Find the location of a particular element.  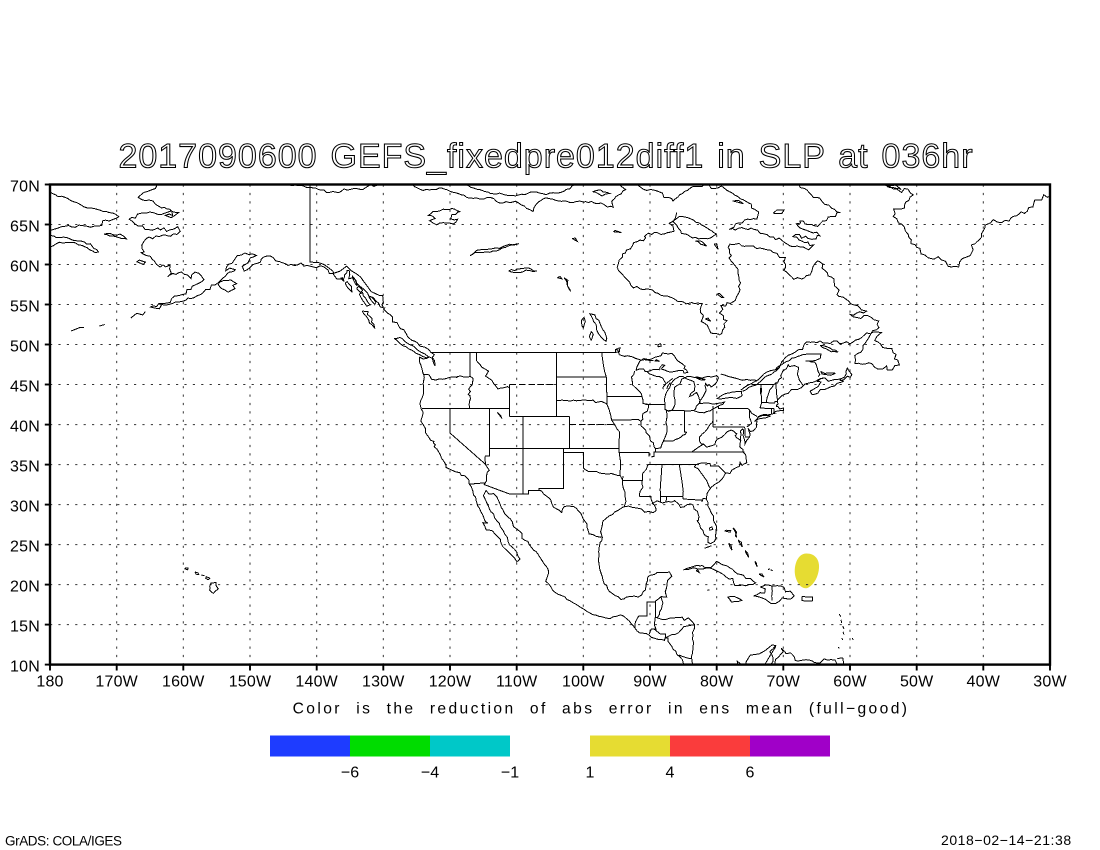

svg-text: −1 is located at coordinates (510, 773).